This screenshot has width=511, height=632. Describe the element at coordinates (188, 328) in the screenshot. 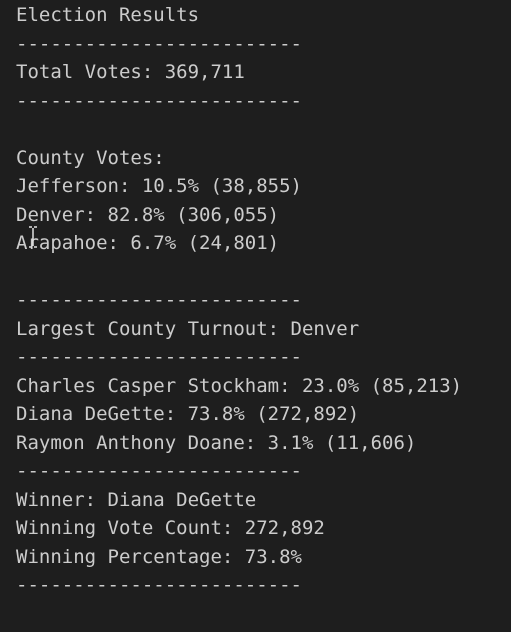

I see `largest-county: Largest County Turnout: Denver` at that location.